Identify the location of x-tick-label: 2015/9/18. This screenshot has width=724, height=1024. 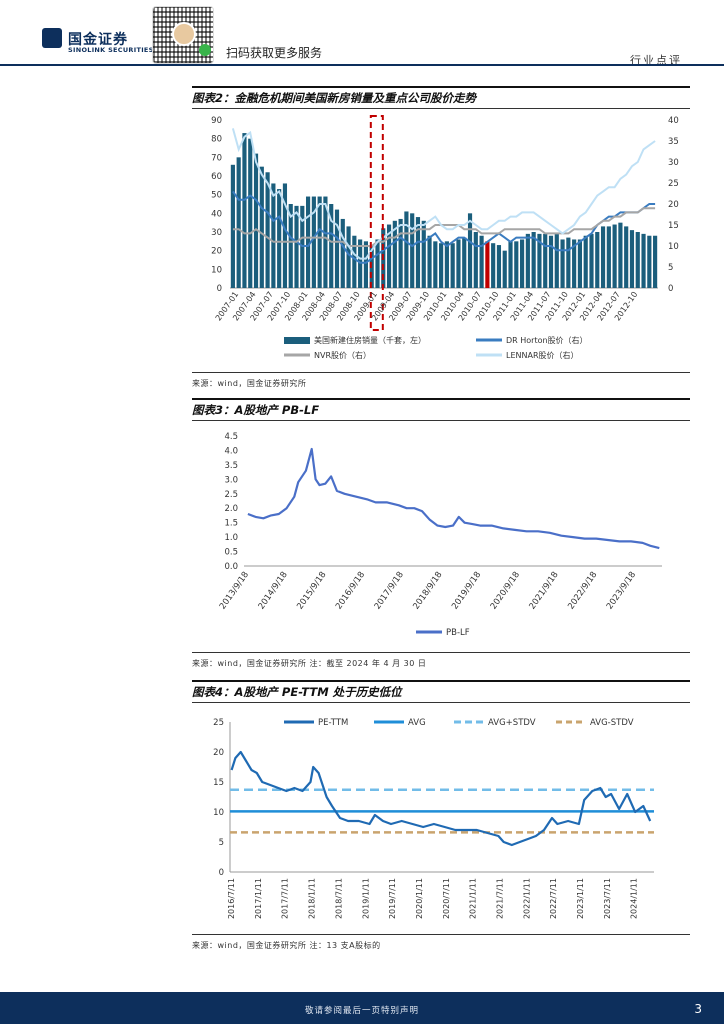
(311, 590).